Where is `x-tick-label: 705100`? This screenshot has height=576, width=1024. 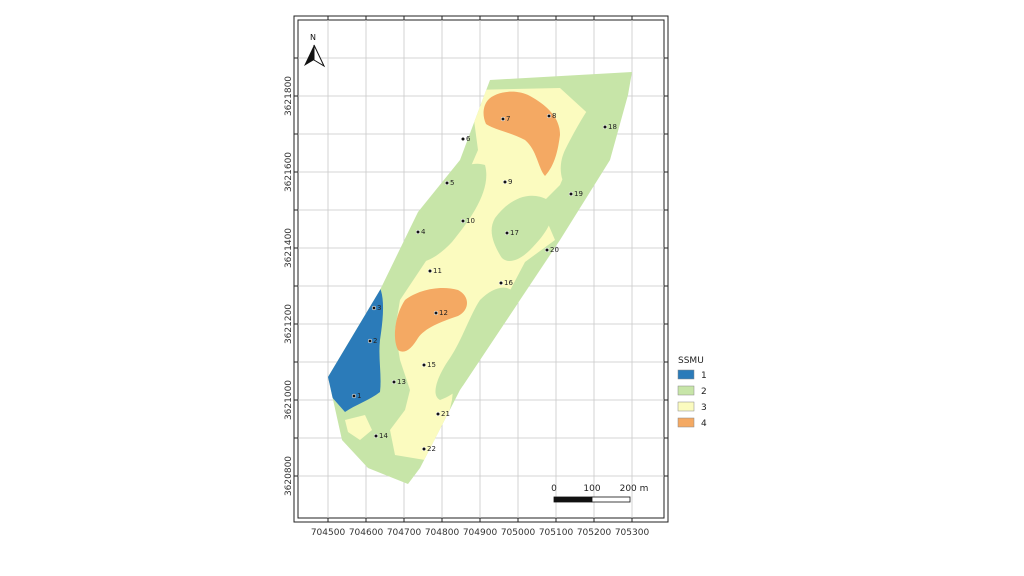 x-tick-label: 705100 is located at coordinates (556, 533).